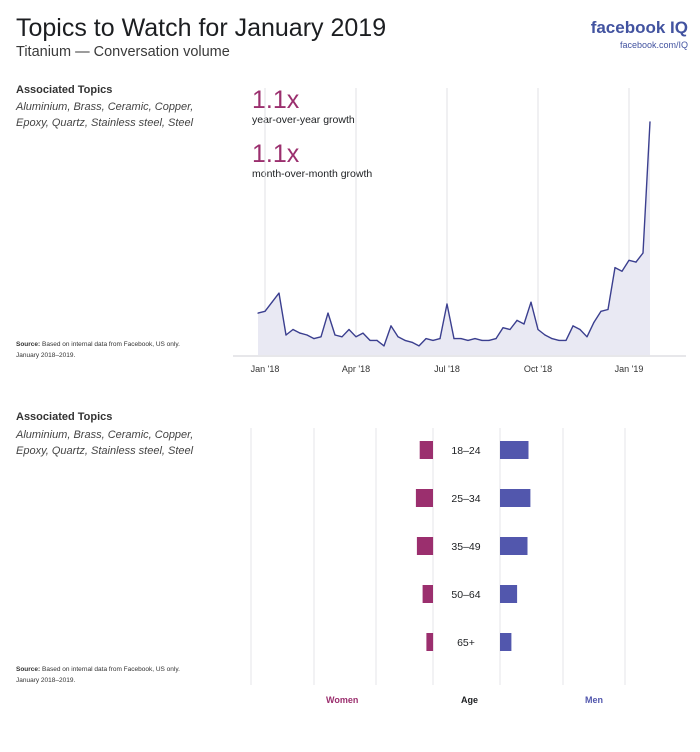 The image size is (700, 752). What do you see at coordinates (629, 369) in the screenshot?
I see `x-tick-label: Jan '19` at bounding box center [629, 369].